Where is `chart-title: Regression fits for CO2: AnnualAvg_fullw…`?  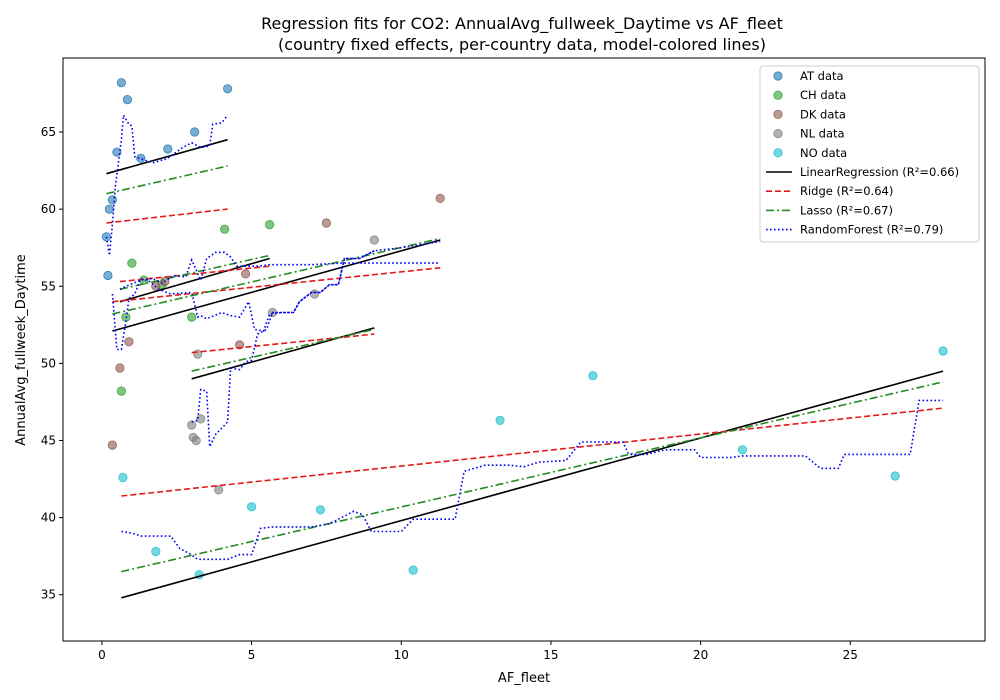
chart-title: Regression fits for CO2: AnnualAvg_fullw… is located at coordinates (522, 24).